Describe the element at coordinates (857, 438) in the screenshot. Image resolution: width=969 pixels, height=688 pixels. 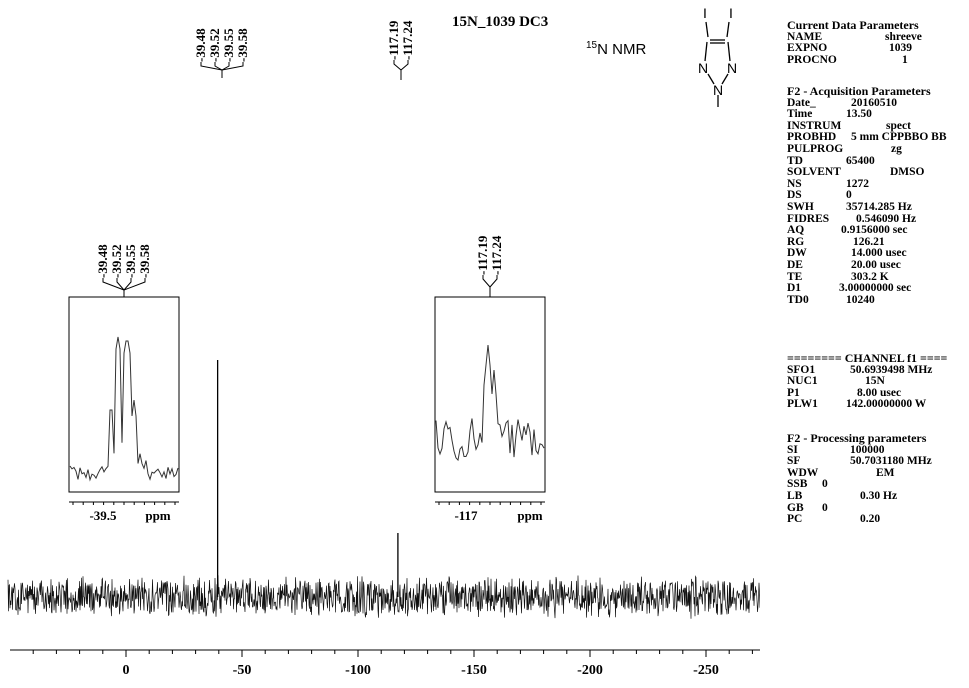
I see `param-header: F2 - Processing parameters` at that location.